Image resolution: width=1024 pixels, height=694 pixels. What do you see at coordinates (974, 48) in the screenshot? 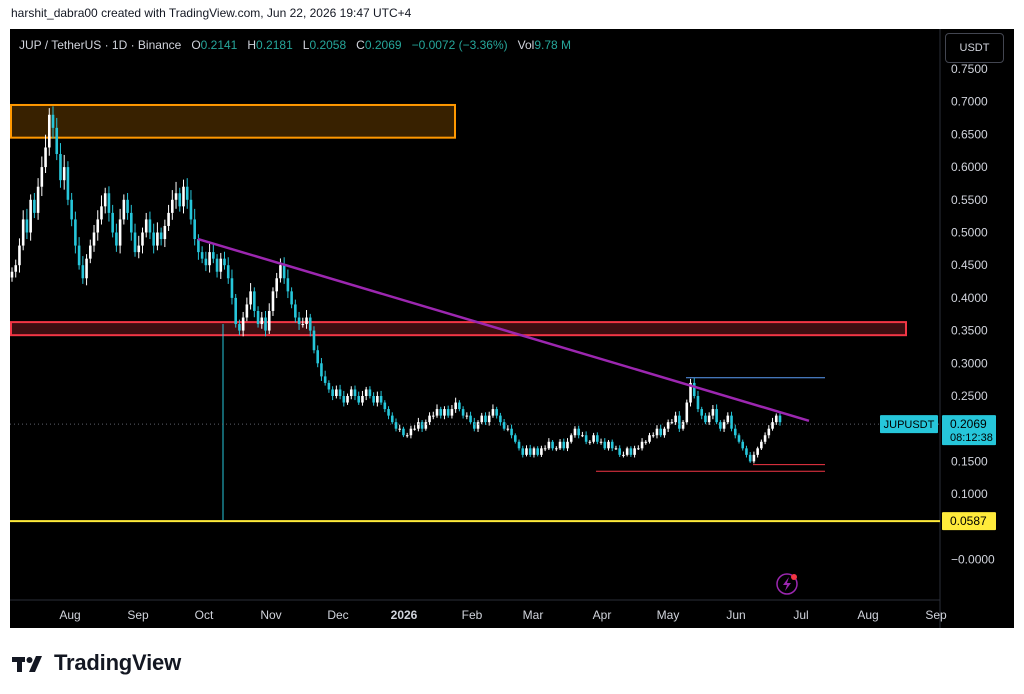
I see `currency-button: USDT` at bounding box center [974, 48].